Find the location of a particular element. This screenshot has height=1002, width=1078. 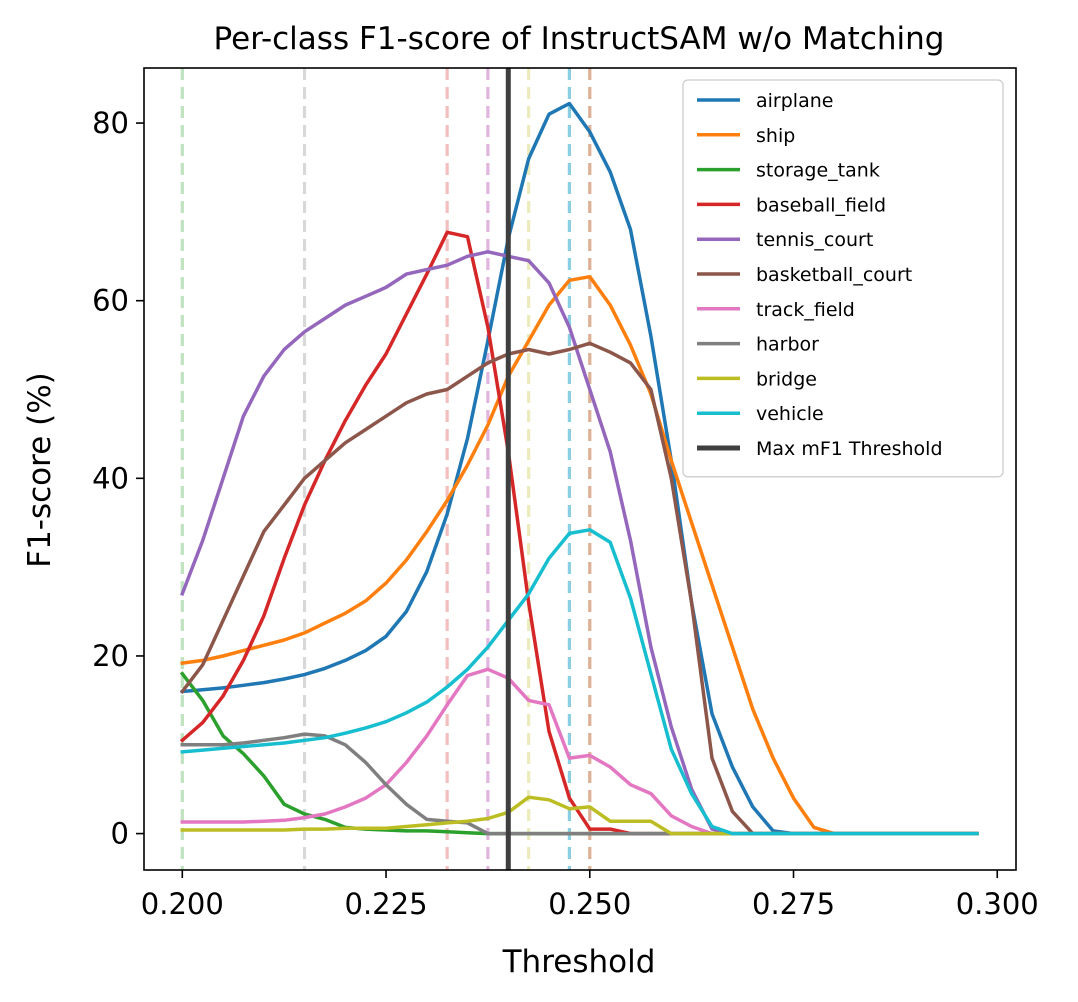

legend-label-harbor: harbor is located at coordinates (787, 345).